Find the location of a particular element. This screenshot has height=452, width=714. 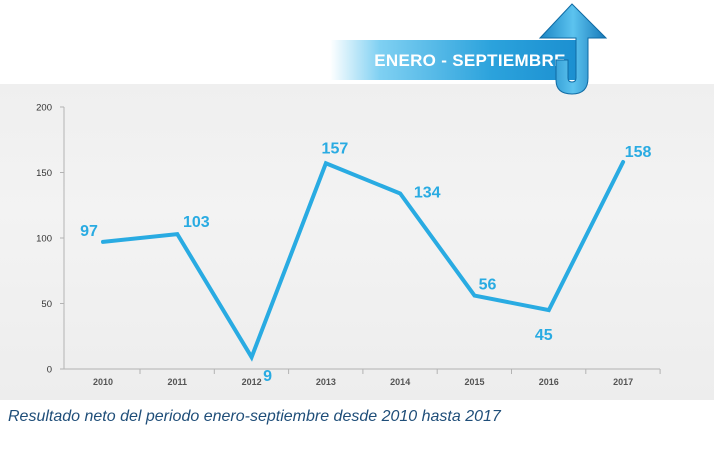

data-label: 157 is located at coordinates (335, 148).